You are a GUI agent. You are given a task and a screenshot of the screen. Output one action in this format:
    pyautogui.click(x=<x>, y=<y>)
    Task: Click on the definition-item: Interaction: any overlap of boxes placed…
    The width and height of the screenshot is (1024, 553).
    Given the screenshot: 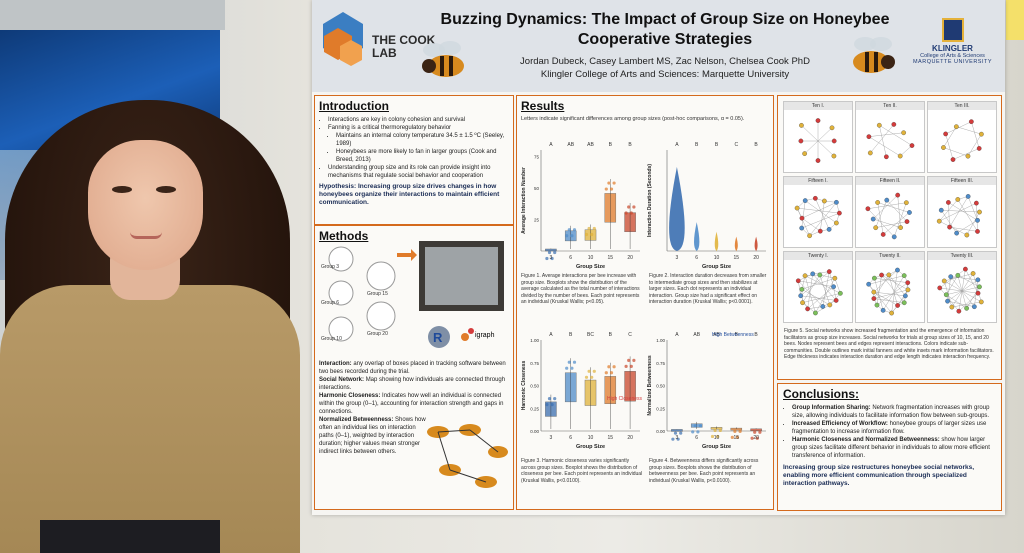 What is the action you would take?
    pyautogui.click(x=412, y=368)
    